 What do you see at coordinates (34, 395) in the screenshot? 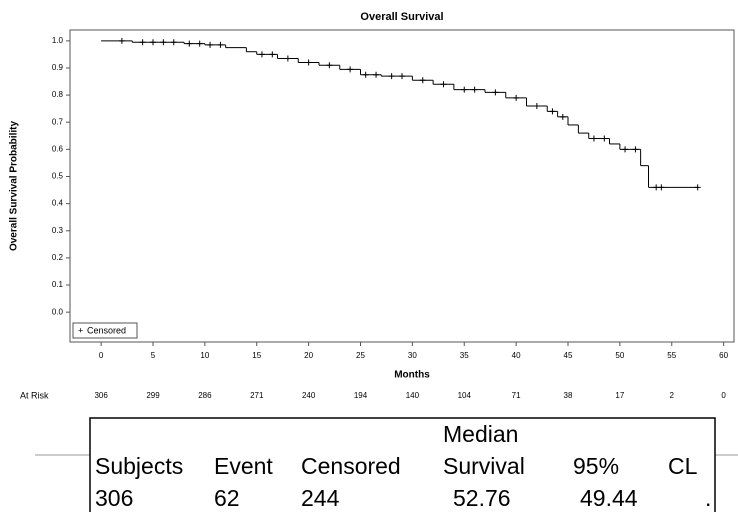
I see `at-risk-label: At Risk` at bounding box center [34, 395].